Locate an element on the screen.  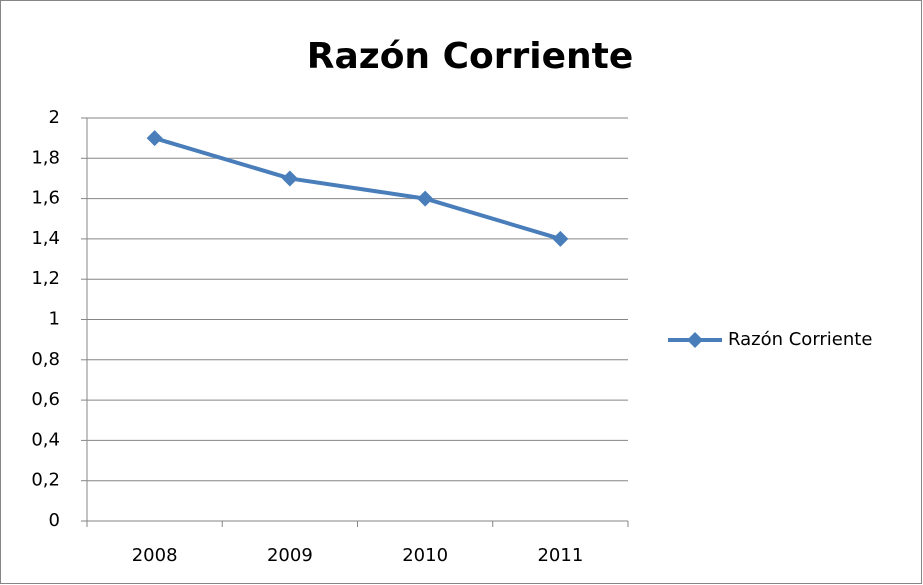
y-tick-label: 2 is located at coordinates (54, 117).